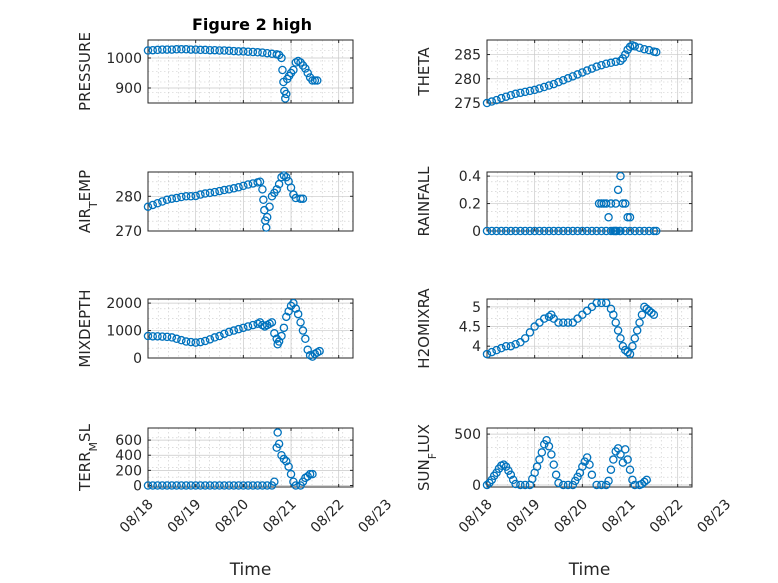  Describe the element at coordinates (128, 441) in the screenshot. I see `y-tick-label: 600` at that location.